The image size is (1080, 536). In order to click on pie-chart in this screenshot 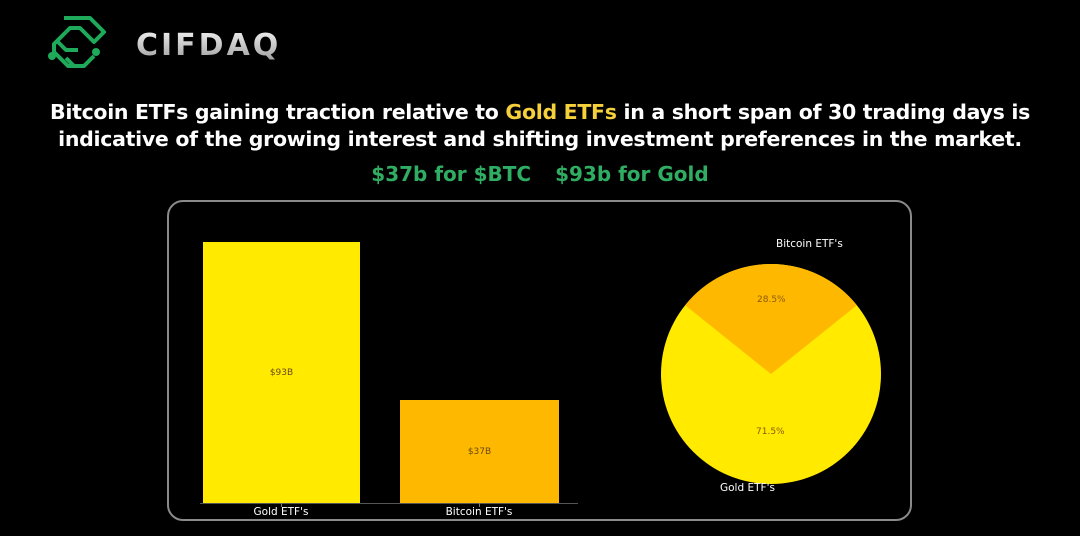, I will do `click(771, 374)`.